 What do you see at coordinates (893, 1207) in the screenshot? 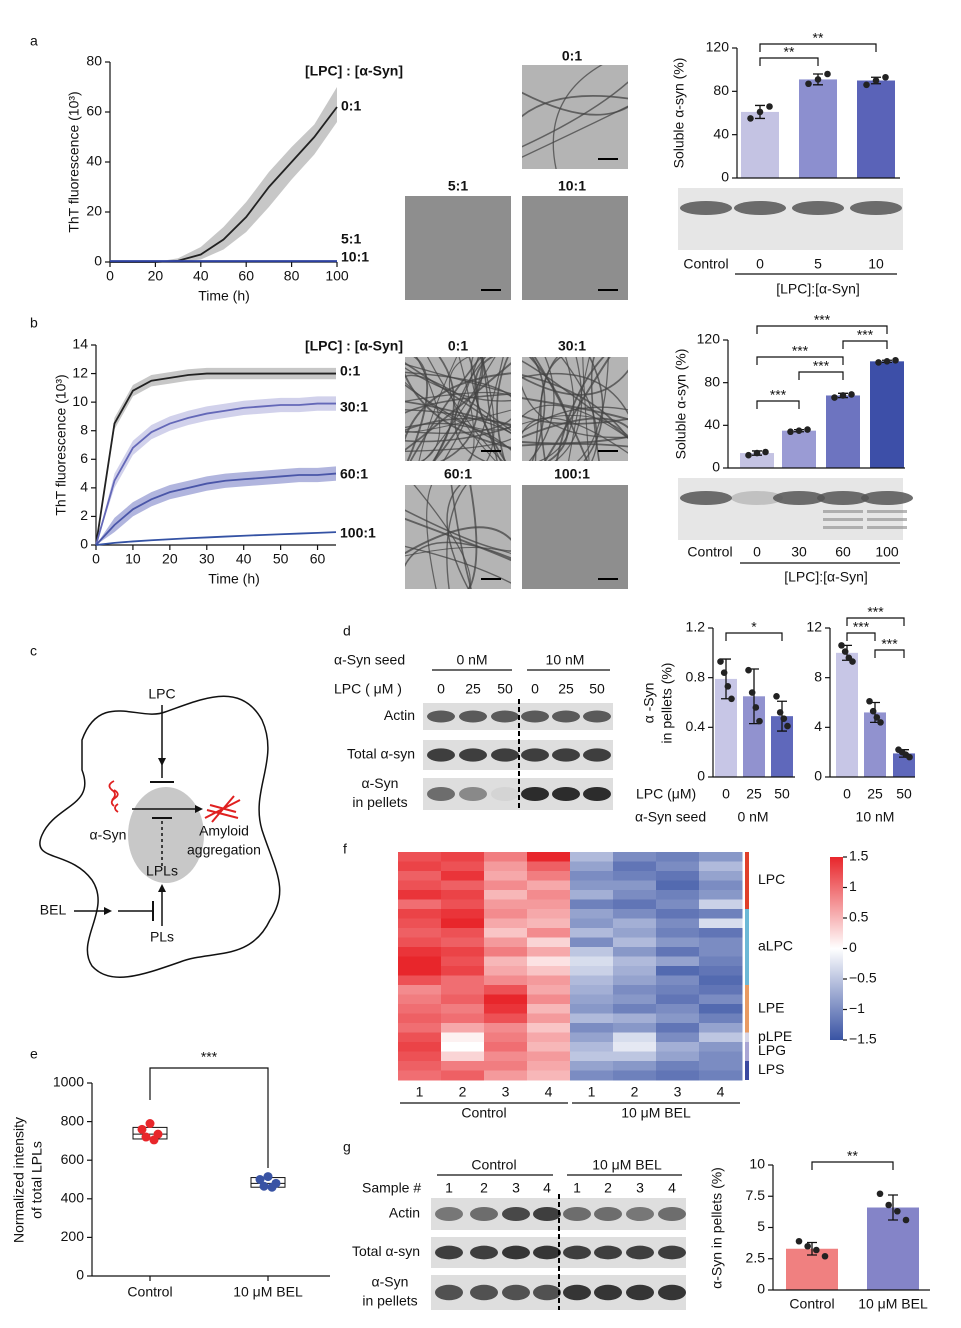
I see `error-bar` at bounding box center [893, 1207].